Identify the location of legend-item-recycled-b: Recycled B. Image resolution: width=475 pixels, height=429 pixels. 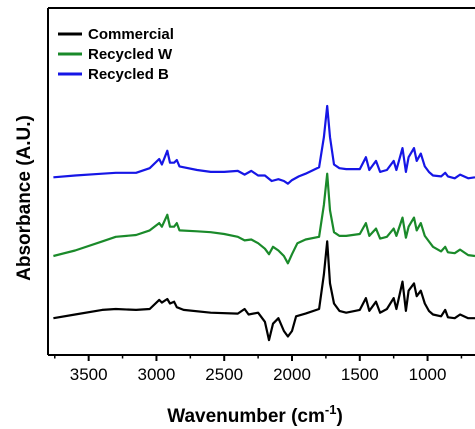
(113, 74).